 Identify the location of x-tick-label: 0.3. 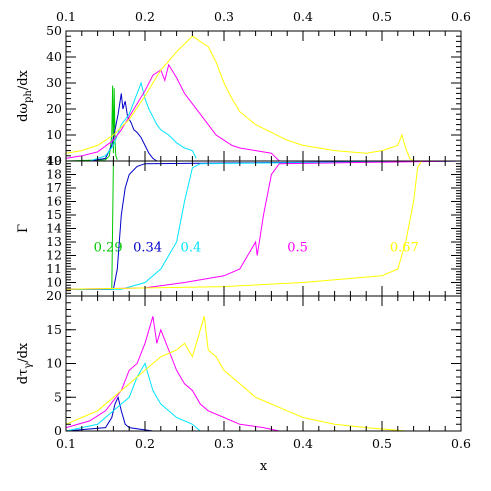
(224, 443).